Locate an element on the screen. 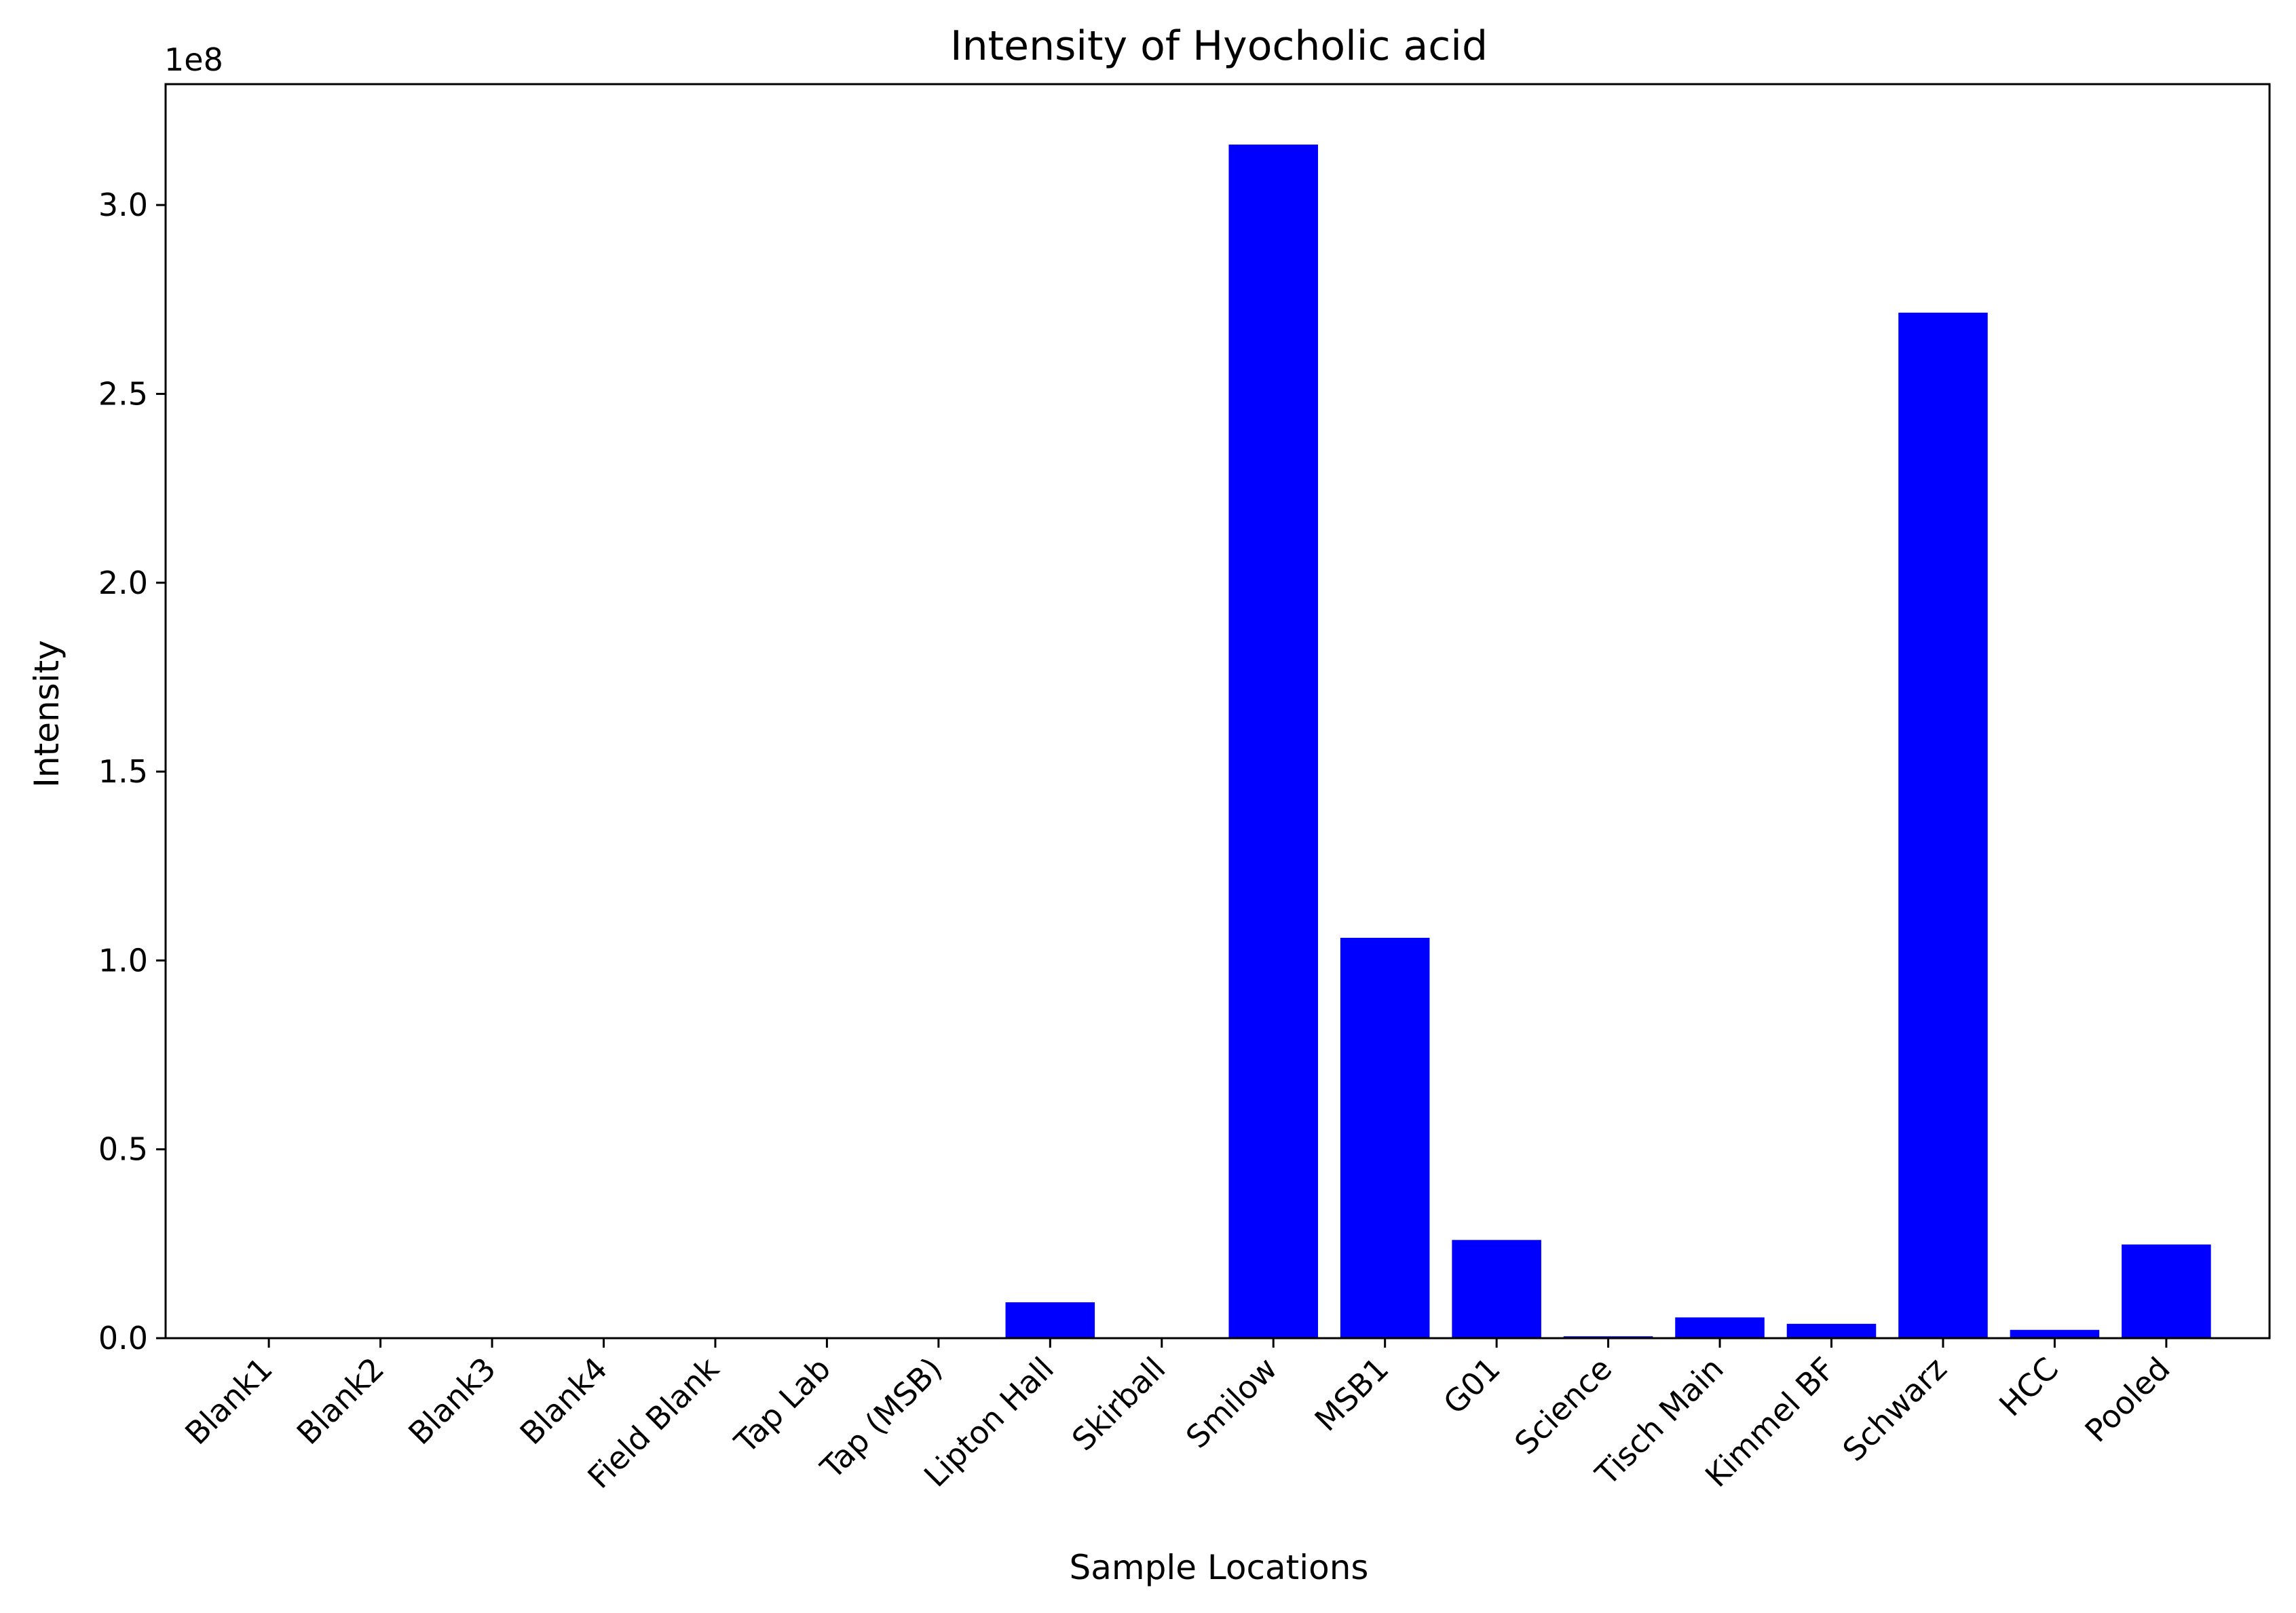 This screenshot has height=1613, width=2296. y-axis-label: Intensity is located at coordinates (47, 714).